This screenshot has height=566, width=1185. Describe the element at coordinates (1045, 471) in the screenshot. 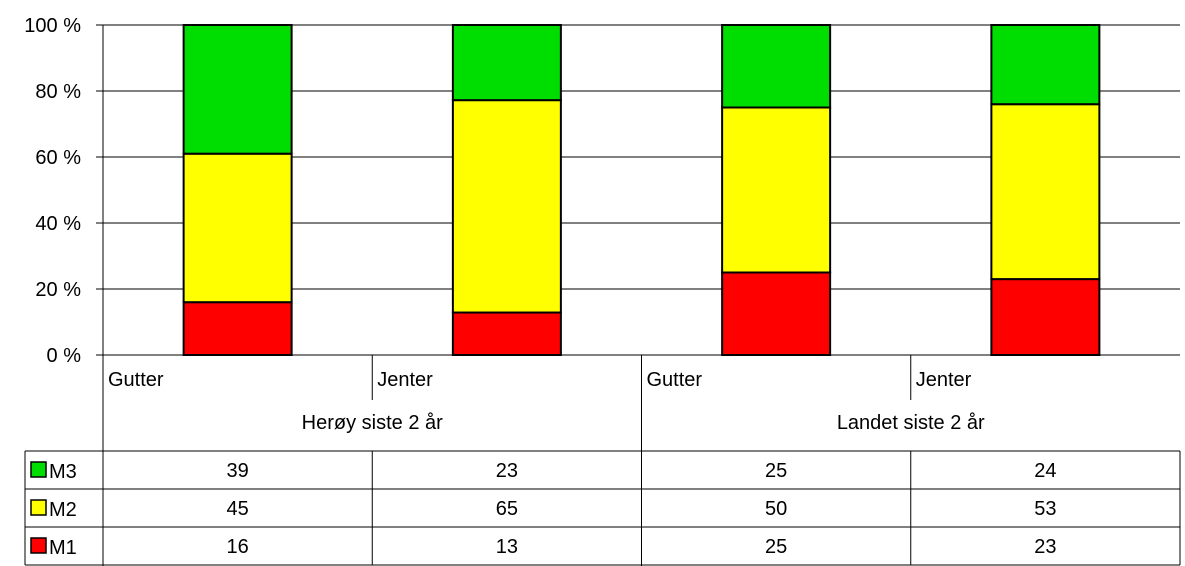

I see `table-value: 24` at that location.